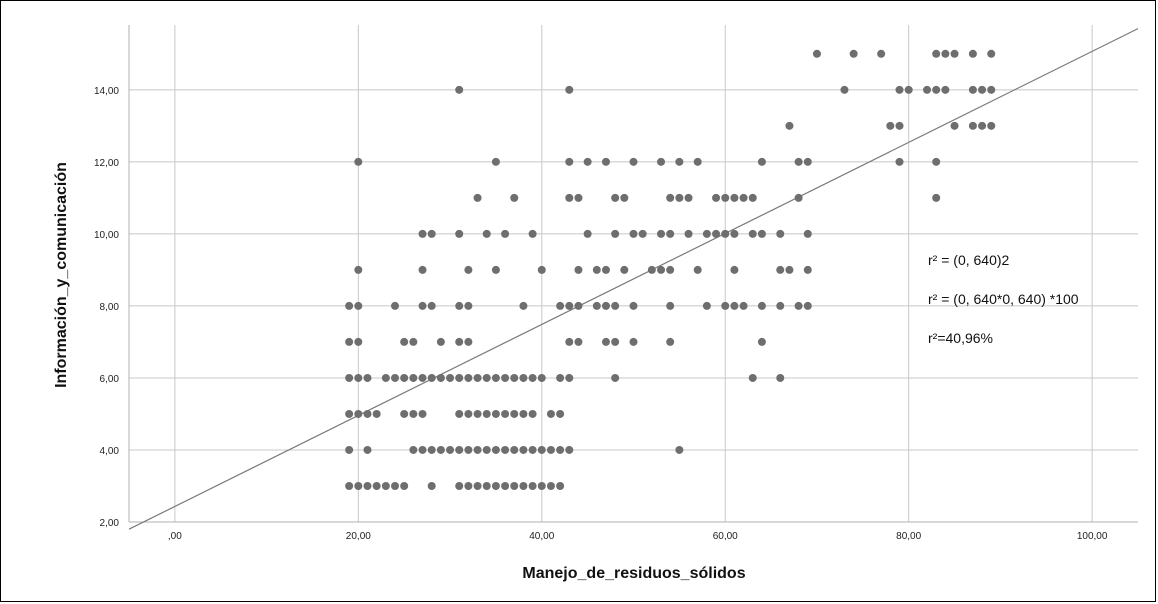  Describe the element at coordinates (106, 91) in the screenshot. I see `y-tick-label: 14,00` at that location.